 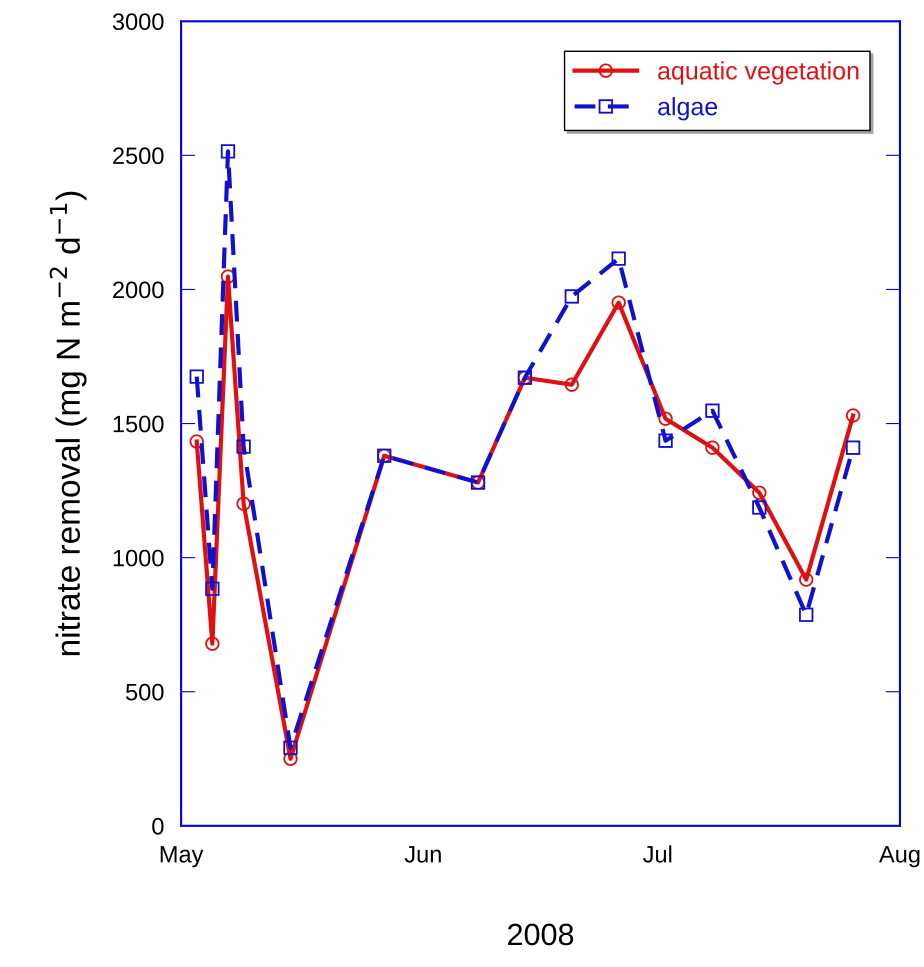 I want to click on y-tick-label: 1000, so click(x=139, y=558).